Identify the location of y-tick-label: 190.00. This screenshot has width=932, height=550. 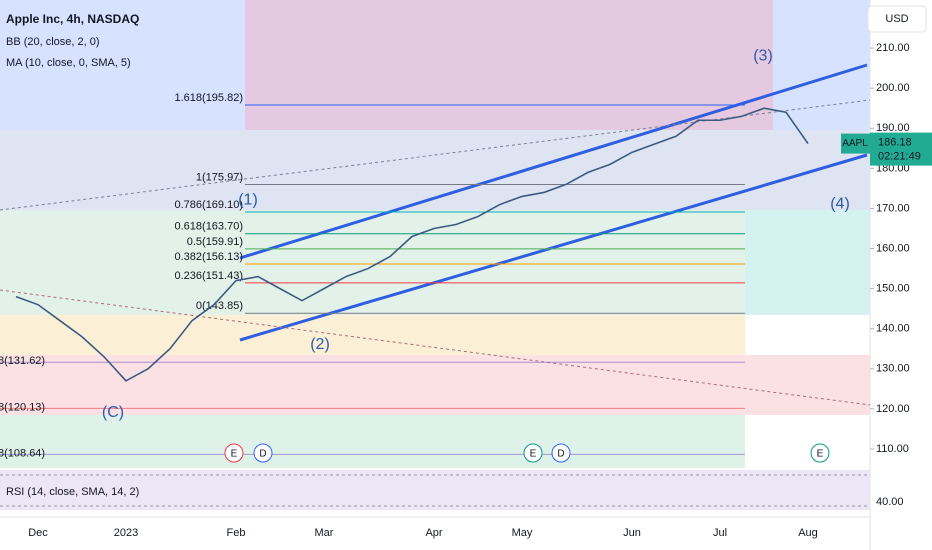
(893, 128).